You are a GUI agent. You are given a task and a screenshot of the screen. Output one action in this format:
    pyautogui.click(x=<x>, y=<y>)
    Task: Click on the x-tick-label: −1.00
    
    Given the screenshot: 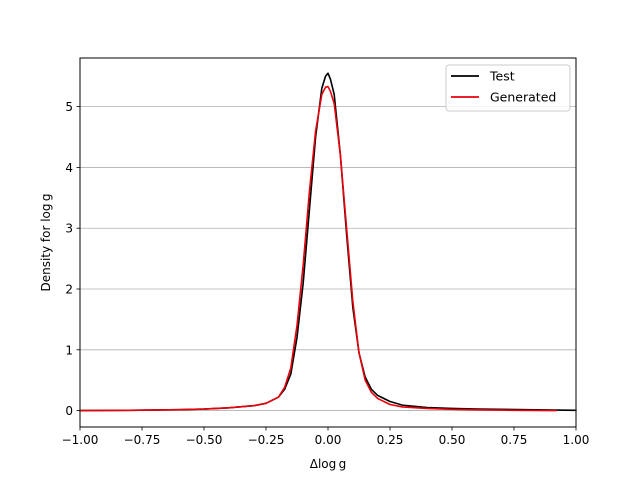 What is the action you would take?
    pyautogui.click(x=80, y=440)
    